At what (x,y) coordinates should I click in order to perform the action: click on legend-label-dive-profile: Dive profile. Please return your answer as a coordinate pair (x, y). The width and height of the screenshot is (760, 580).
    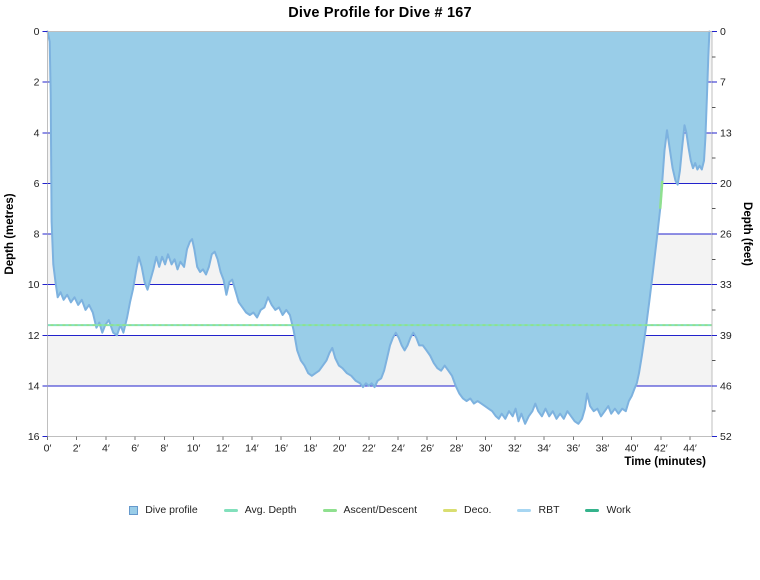
    Looking at the image, I should click on (171, 510).